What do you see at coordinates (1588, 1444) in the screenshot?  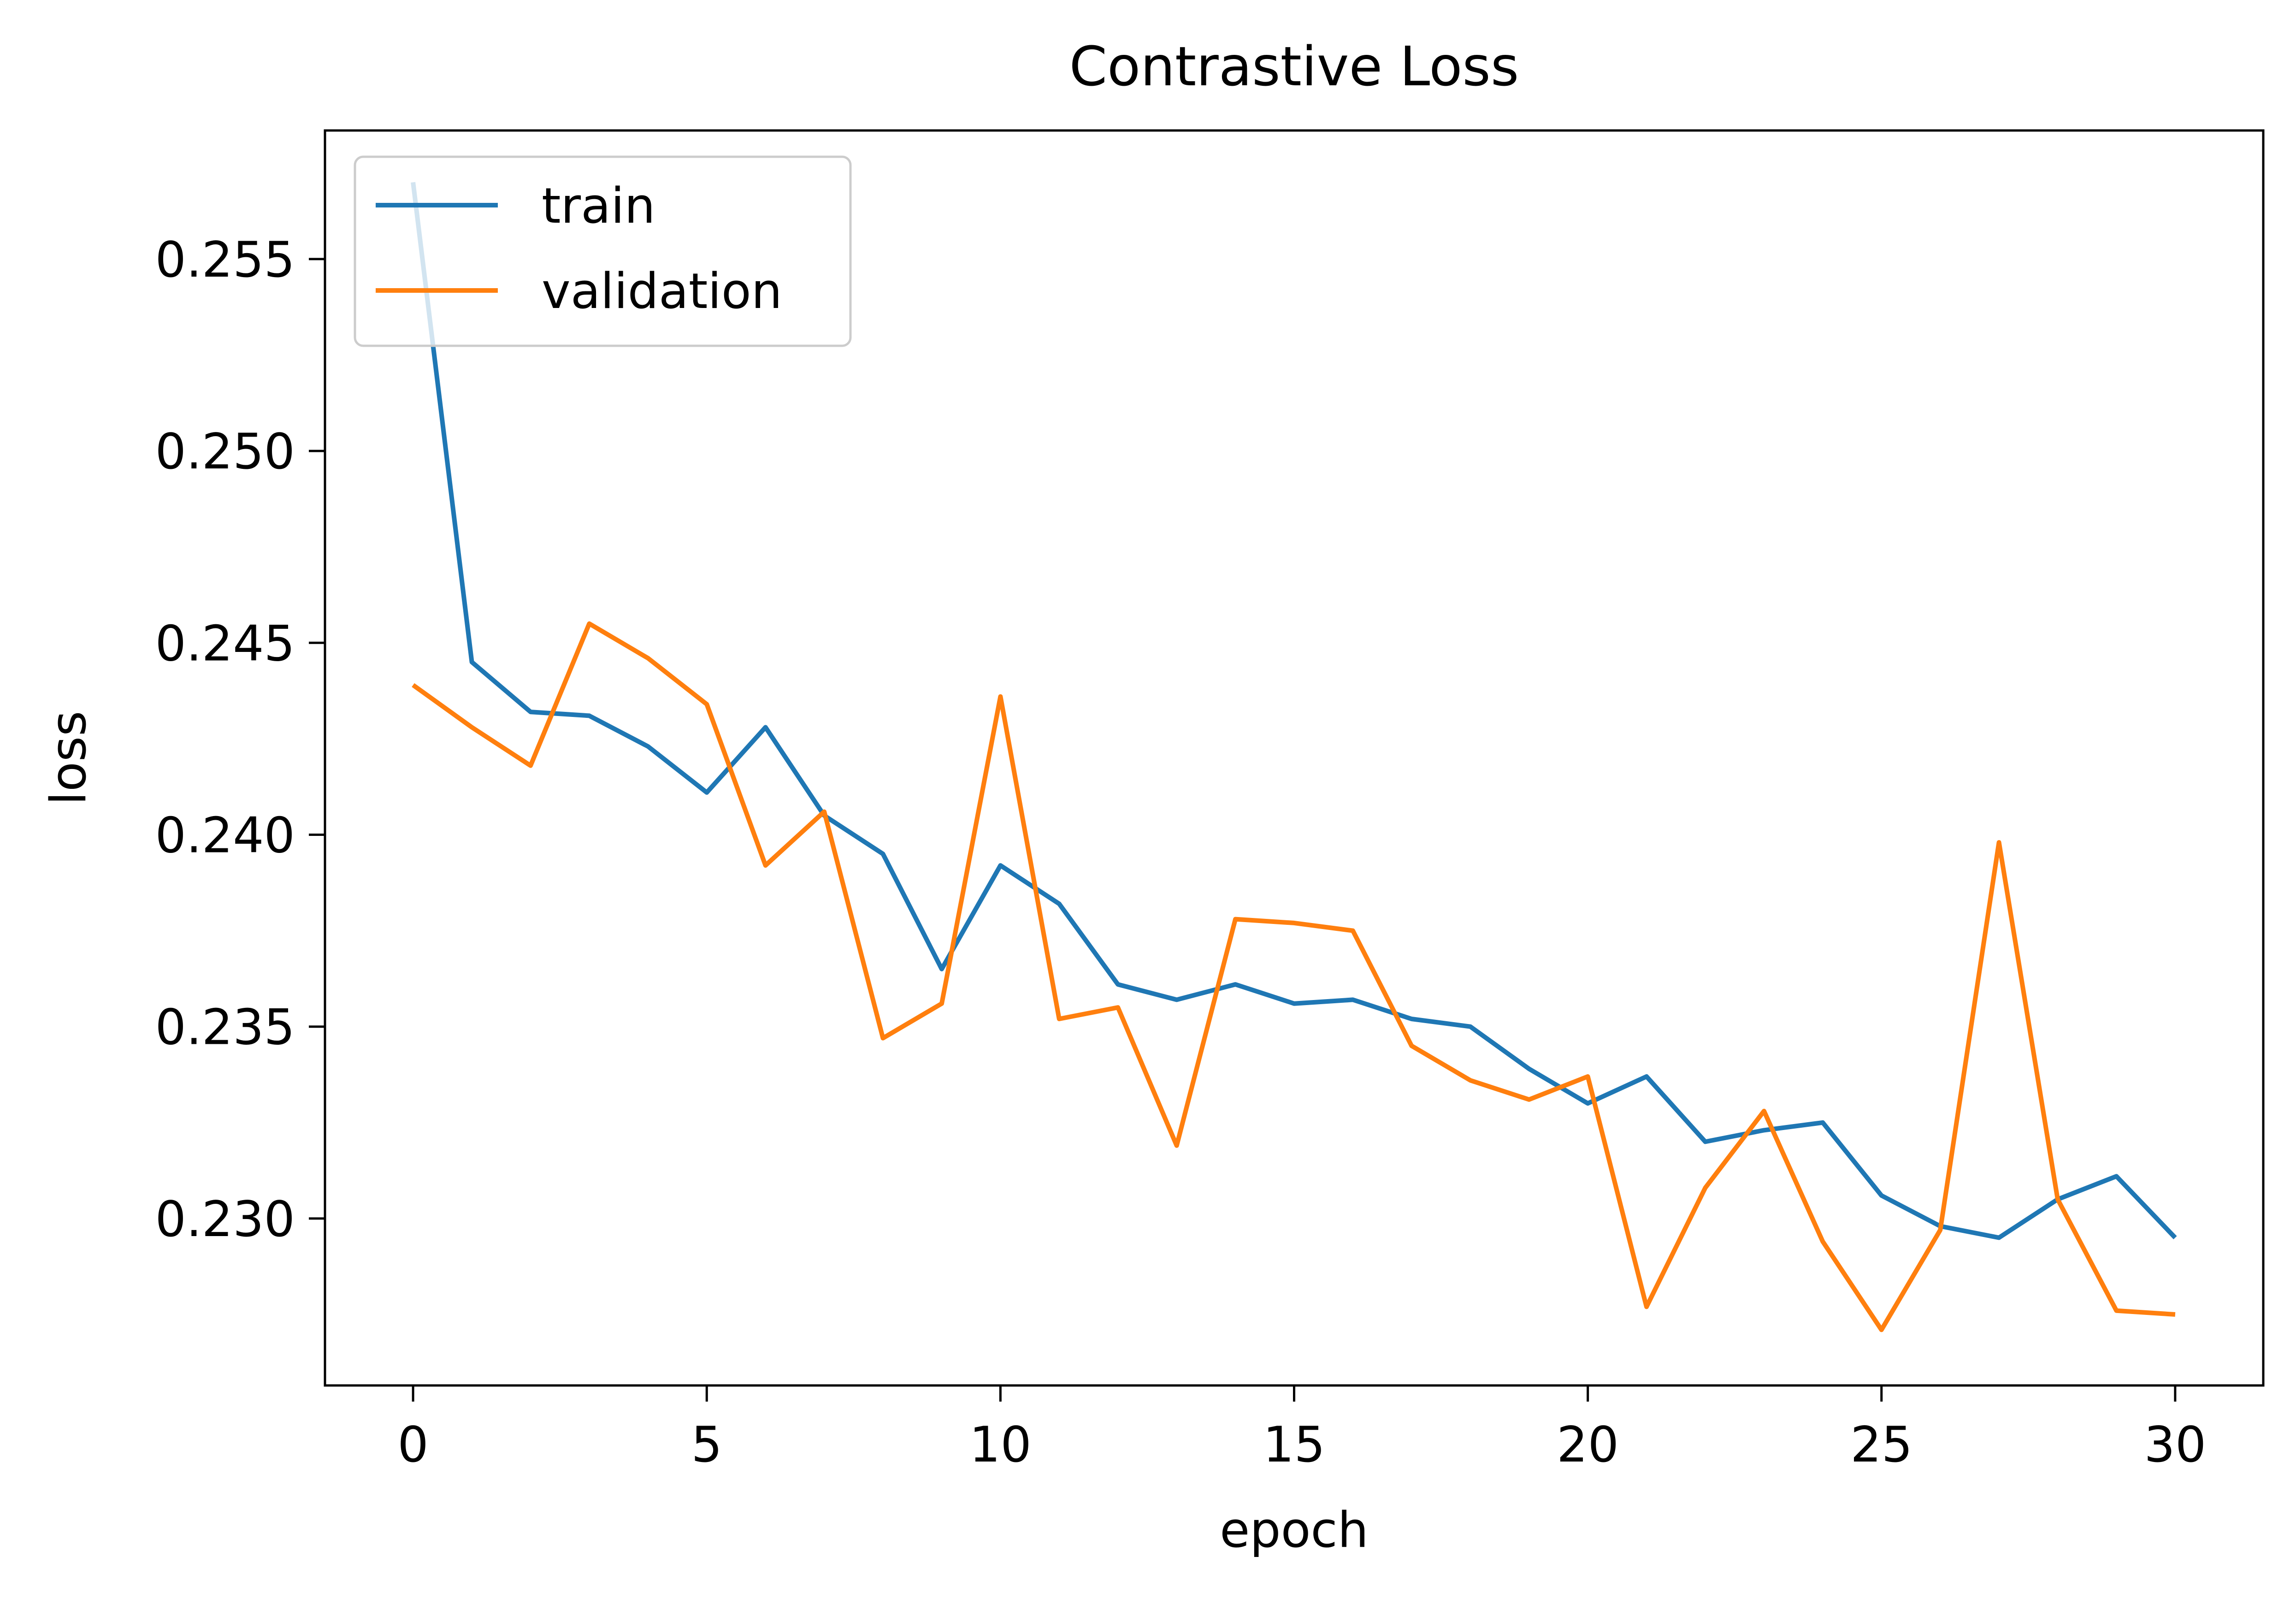 I see `x-tick-label: 20` at bounding box center [1588, 1444].